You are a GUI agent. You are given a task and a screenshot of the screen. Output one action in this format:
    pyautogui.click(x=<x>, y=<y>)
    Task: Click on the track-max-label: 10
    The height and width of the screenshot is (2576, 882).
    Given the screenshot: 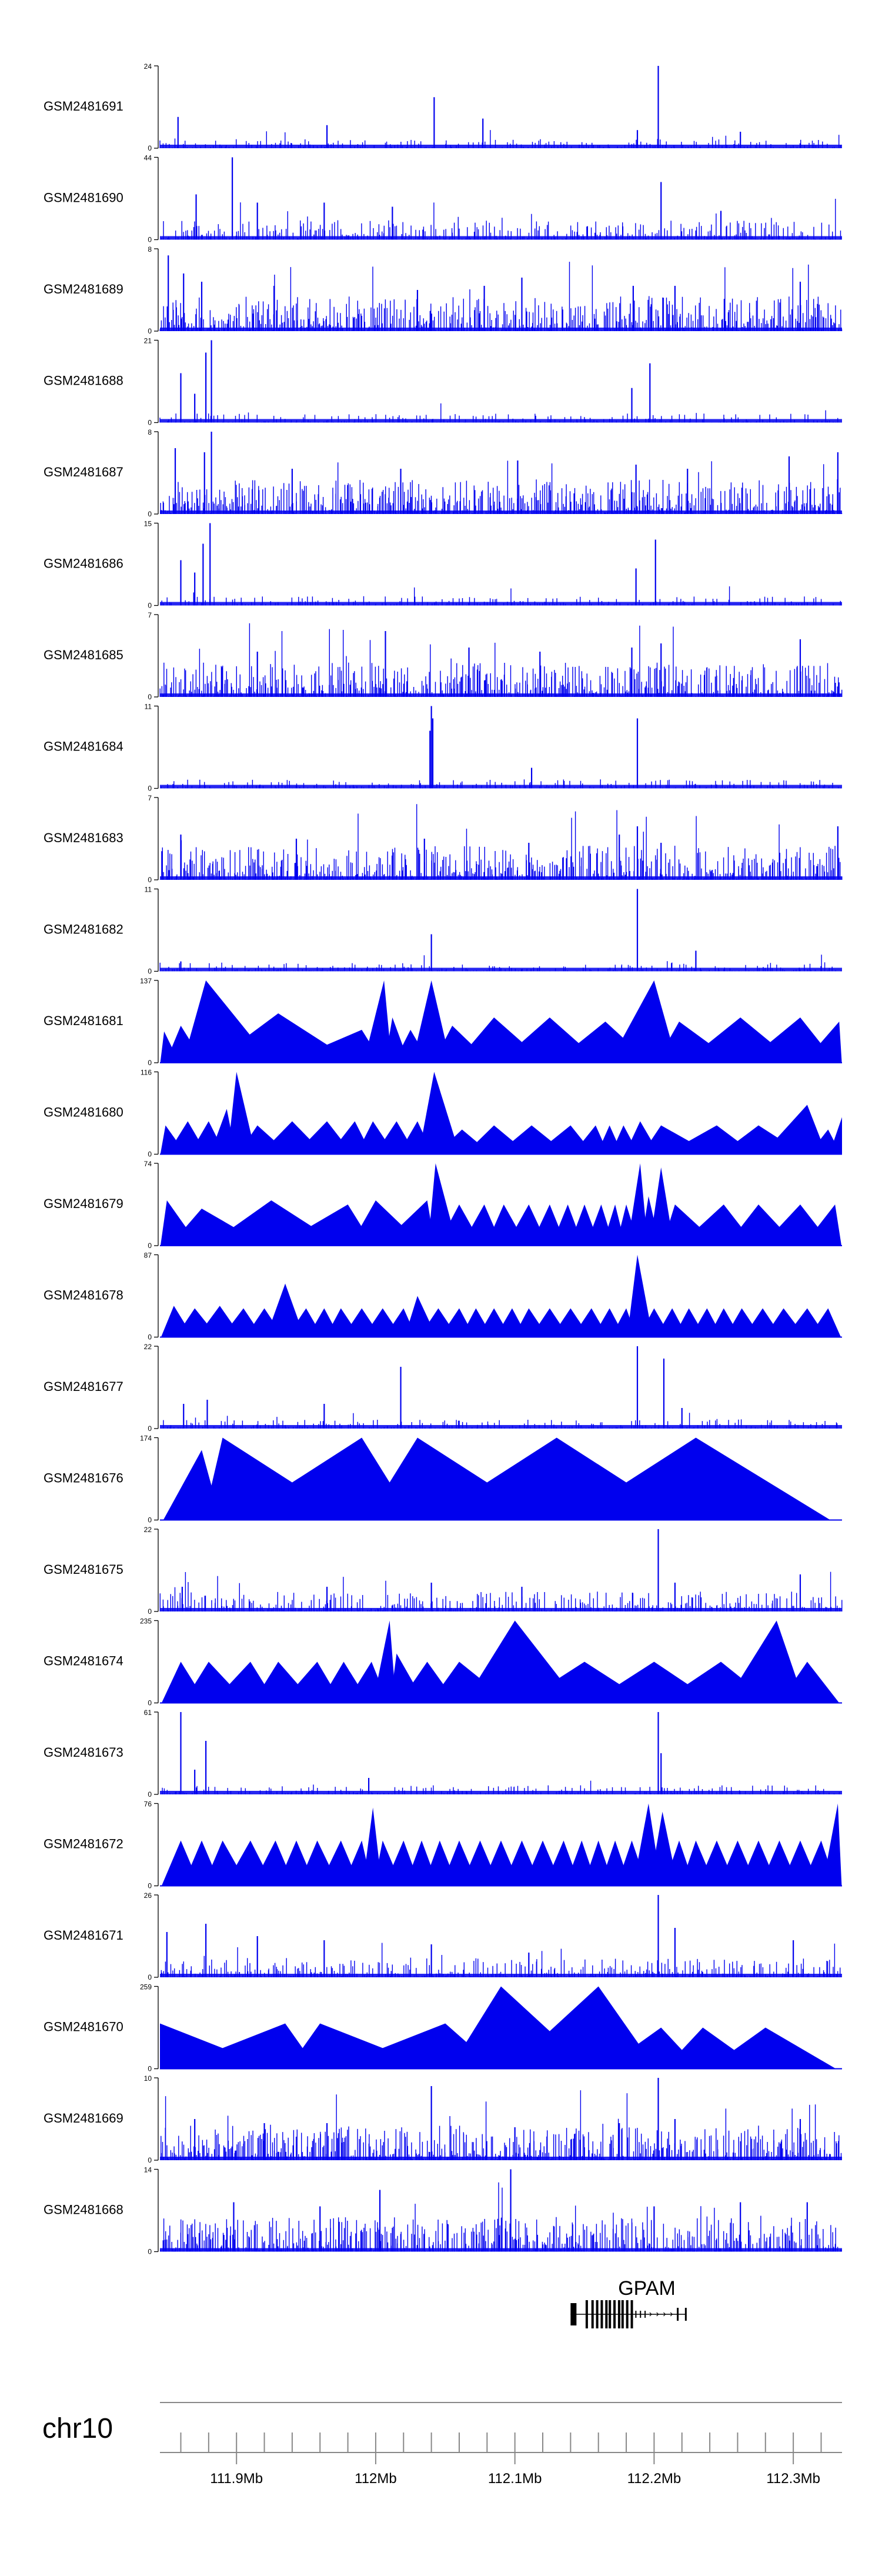 What is the action you would take?
    pyautogui.click(x=148, y=2078)
    